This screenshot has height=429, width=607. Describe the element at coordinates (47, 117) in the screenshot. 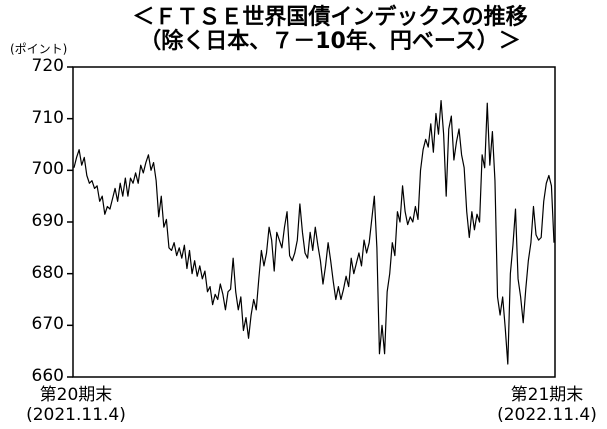

I see `y-tick-label: 710` at that location.